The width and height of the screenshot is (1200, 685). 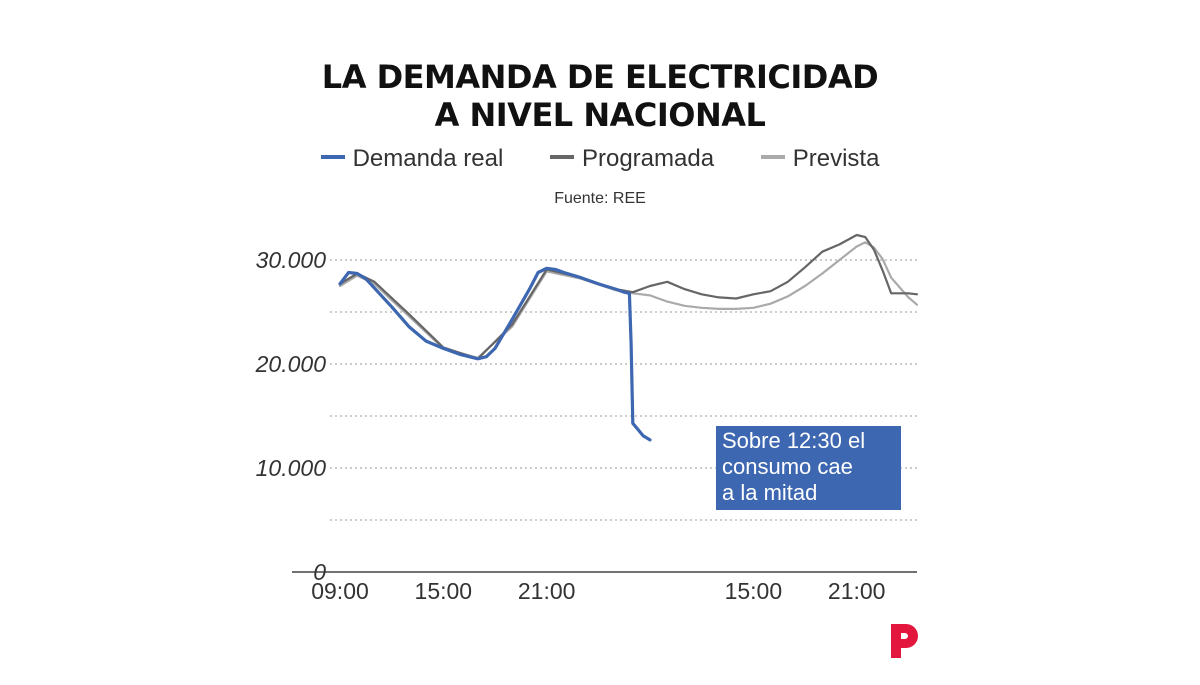 What do you see at coordinates (770, 492) in the screenshot?
I see `annotation-line-3: a la mitad` at bounding box center [770, 492].